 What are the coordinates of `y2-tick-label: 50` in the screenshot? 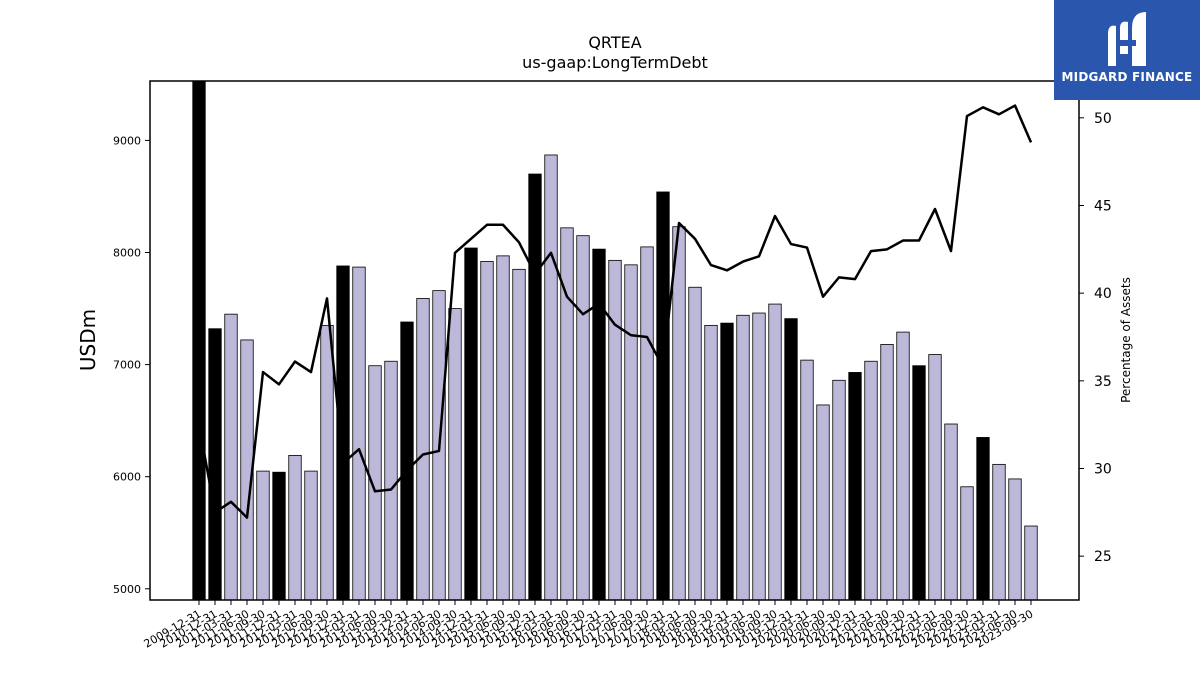 It's located at (1103, 119).